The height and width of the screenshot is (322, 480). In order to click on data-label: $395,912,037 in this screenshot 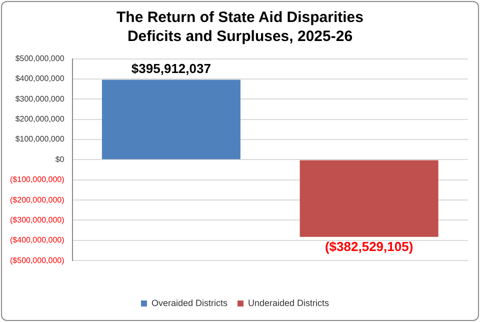, I will do `click(171, 68)`.